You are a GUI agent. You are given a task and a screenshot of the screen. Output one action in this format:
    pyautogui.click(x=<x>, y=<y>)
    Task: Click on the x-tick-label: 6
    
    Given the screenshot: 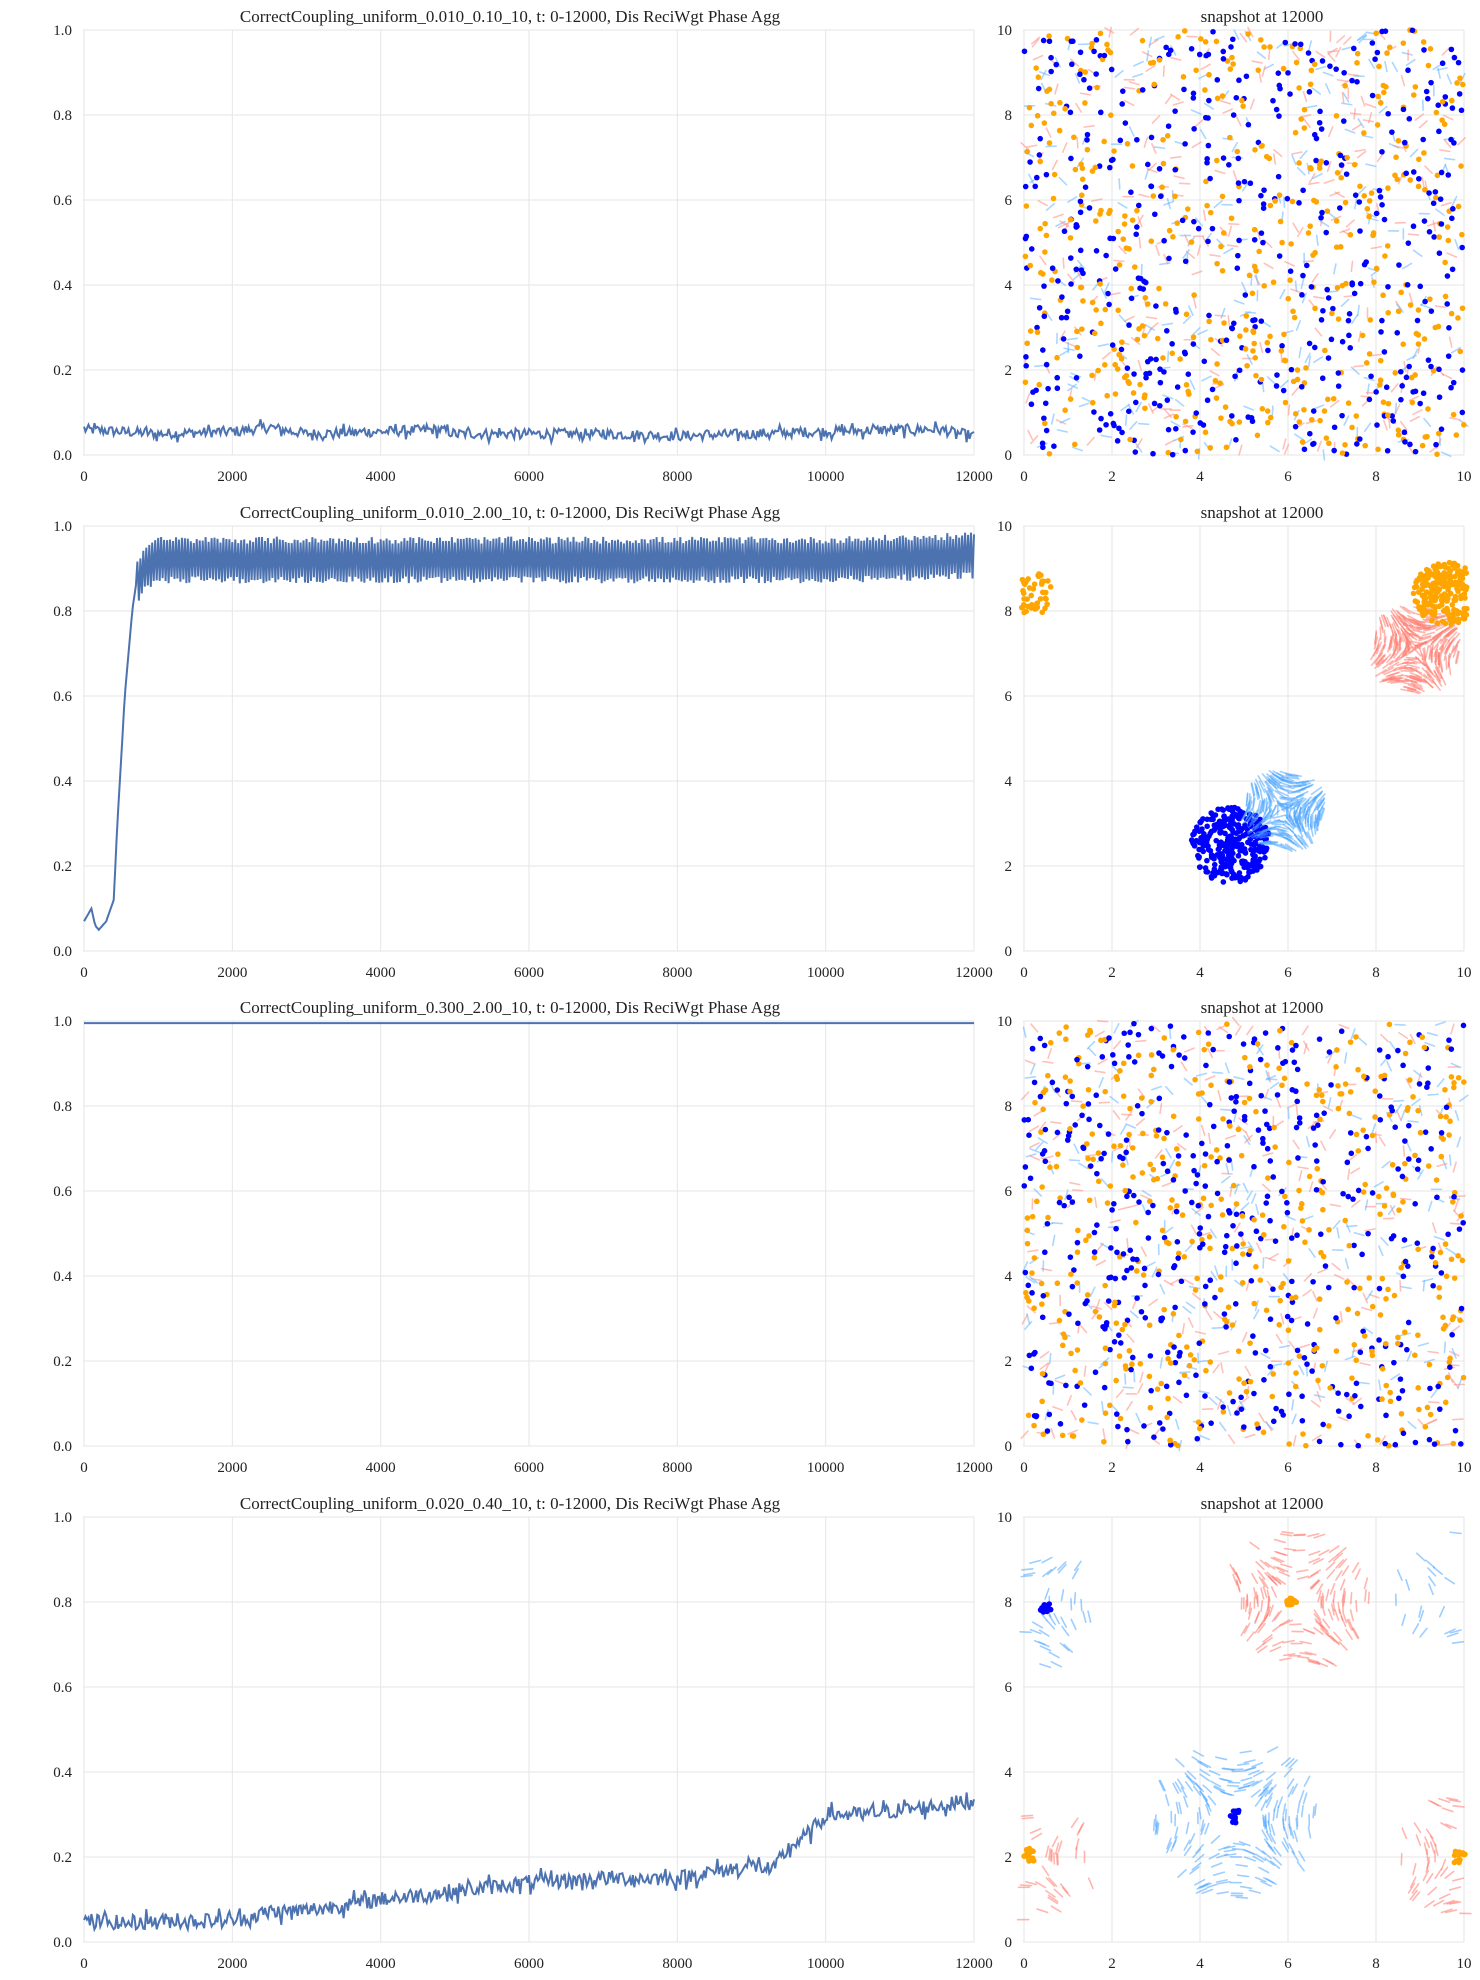 What is the action you would take?
    pyautogui.click(x=1288, y=1468)
    